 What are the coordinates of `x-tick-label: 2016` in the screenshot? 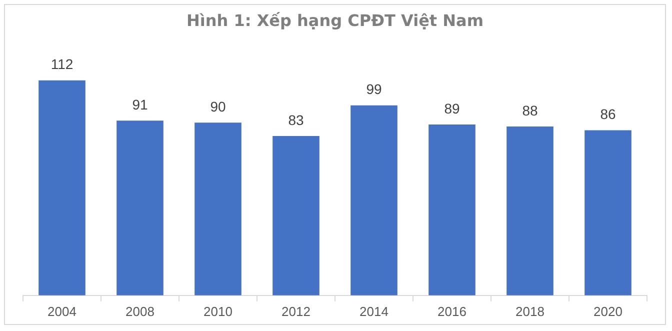 It's located at (452, 311).